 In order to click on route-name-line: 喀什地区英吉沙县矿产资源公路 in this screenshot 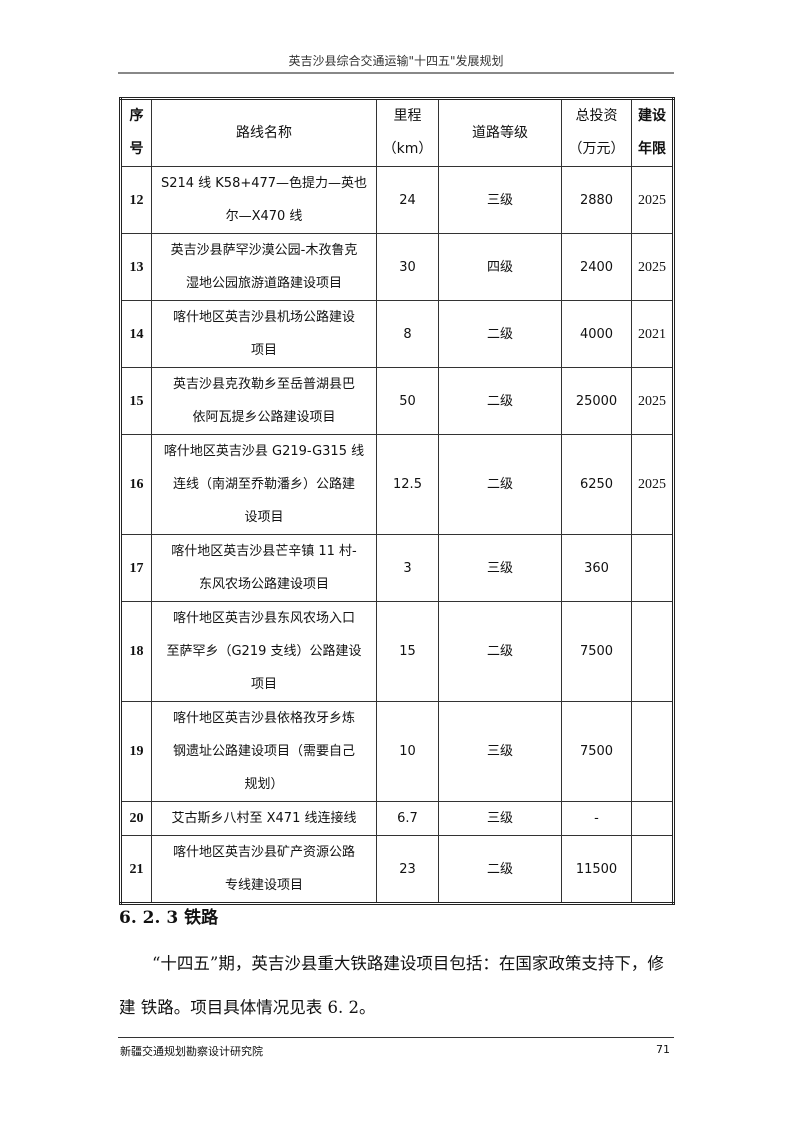, I will do `click(263, 852)`.